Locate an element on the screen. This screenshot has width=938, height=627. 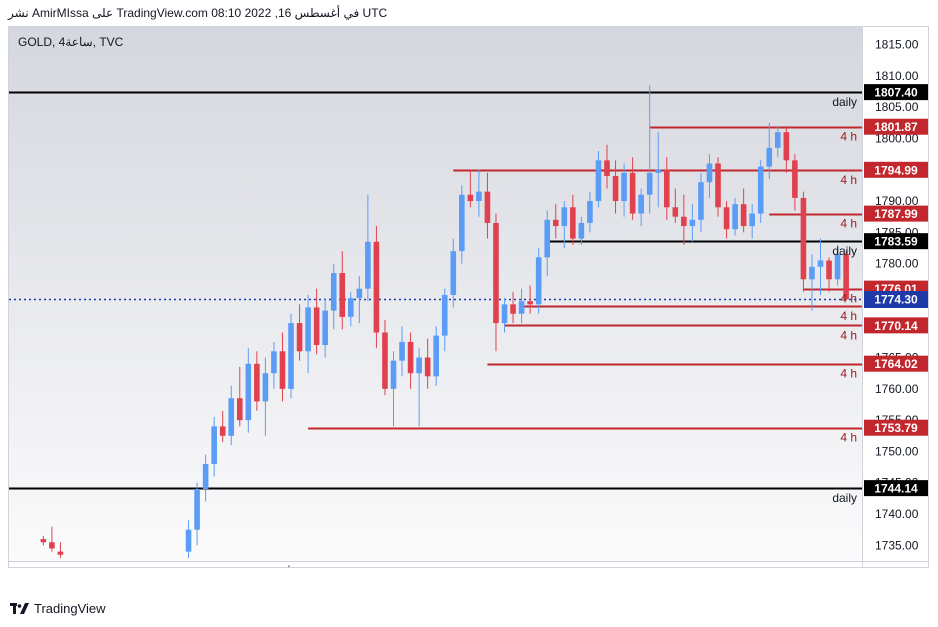
y-tick-label: 1810.00 is located at coordinates (897, 76).